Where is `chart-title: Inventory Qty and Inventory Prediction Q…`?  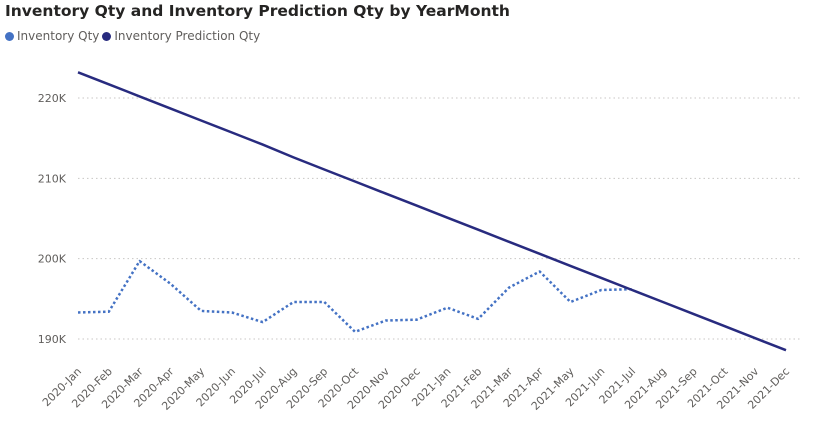 chart-title: Inventory Qty and Inventory Prediction Q… is located at coordinates (257, 11).